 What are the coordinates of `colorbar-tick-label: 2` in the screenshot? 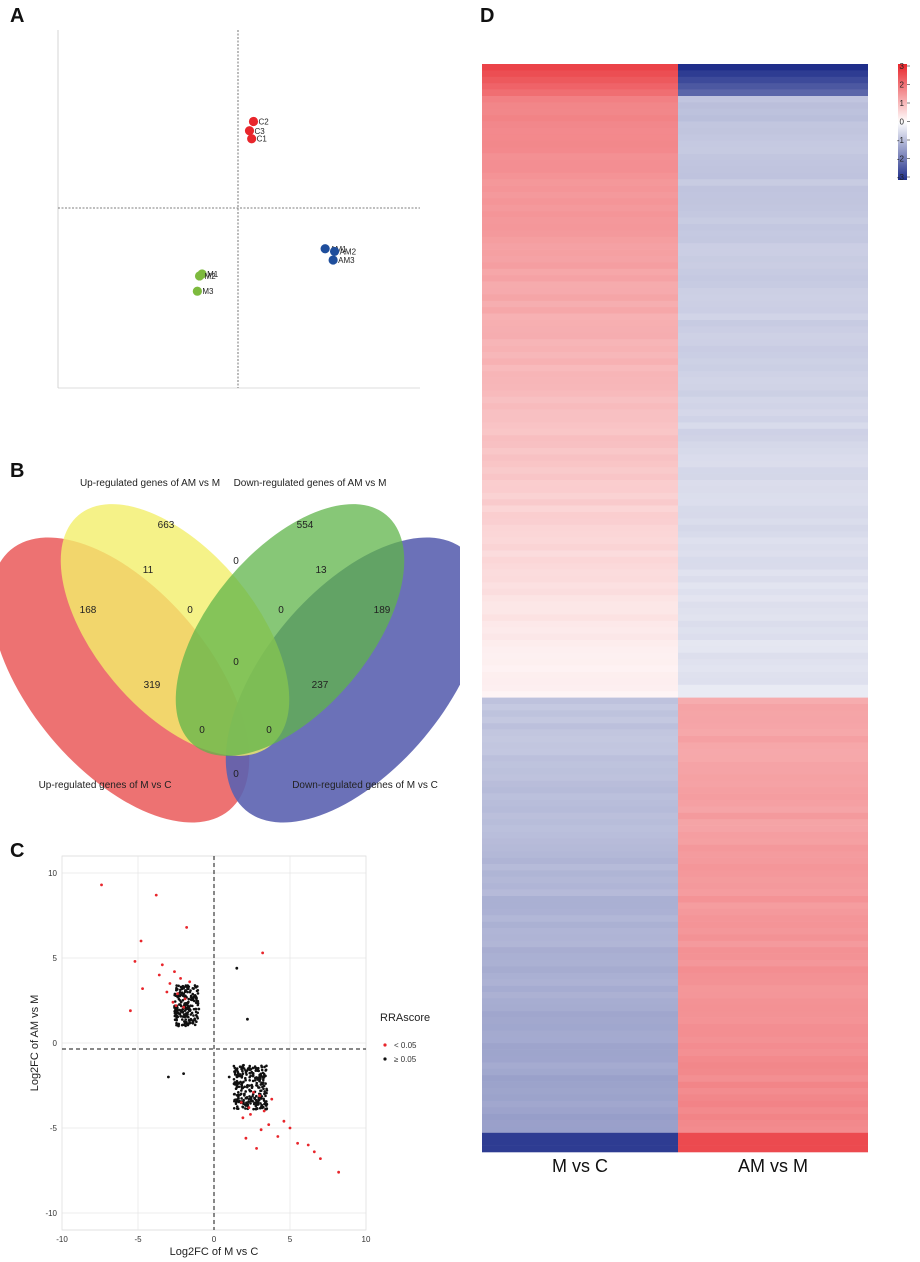 It's located at (902, 85).